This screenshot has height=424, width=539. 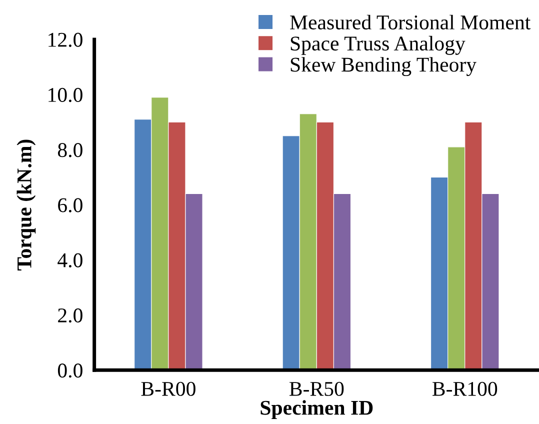 I want to click on y-tick-label: 6.0, so click(x=70, y=205).